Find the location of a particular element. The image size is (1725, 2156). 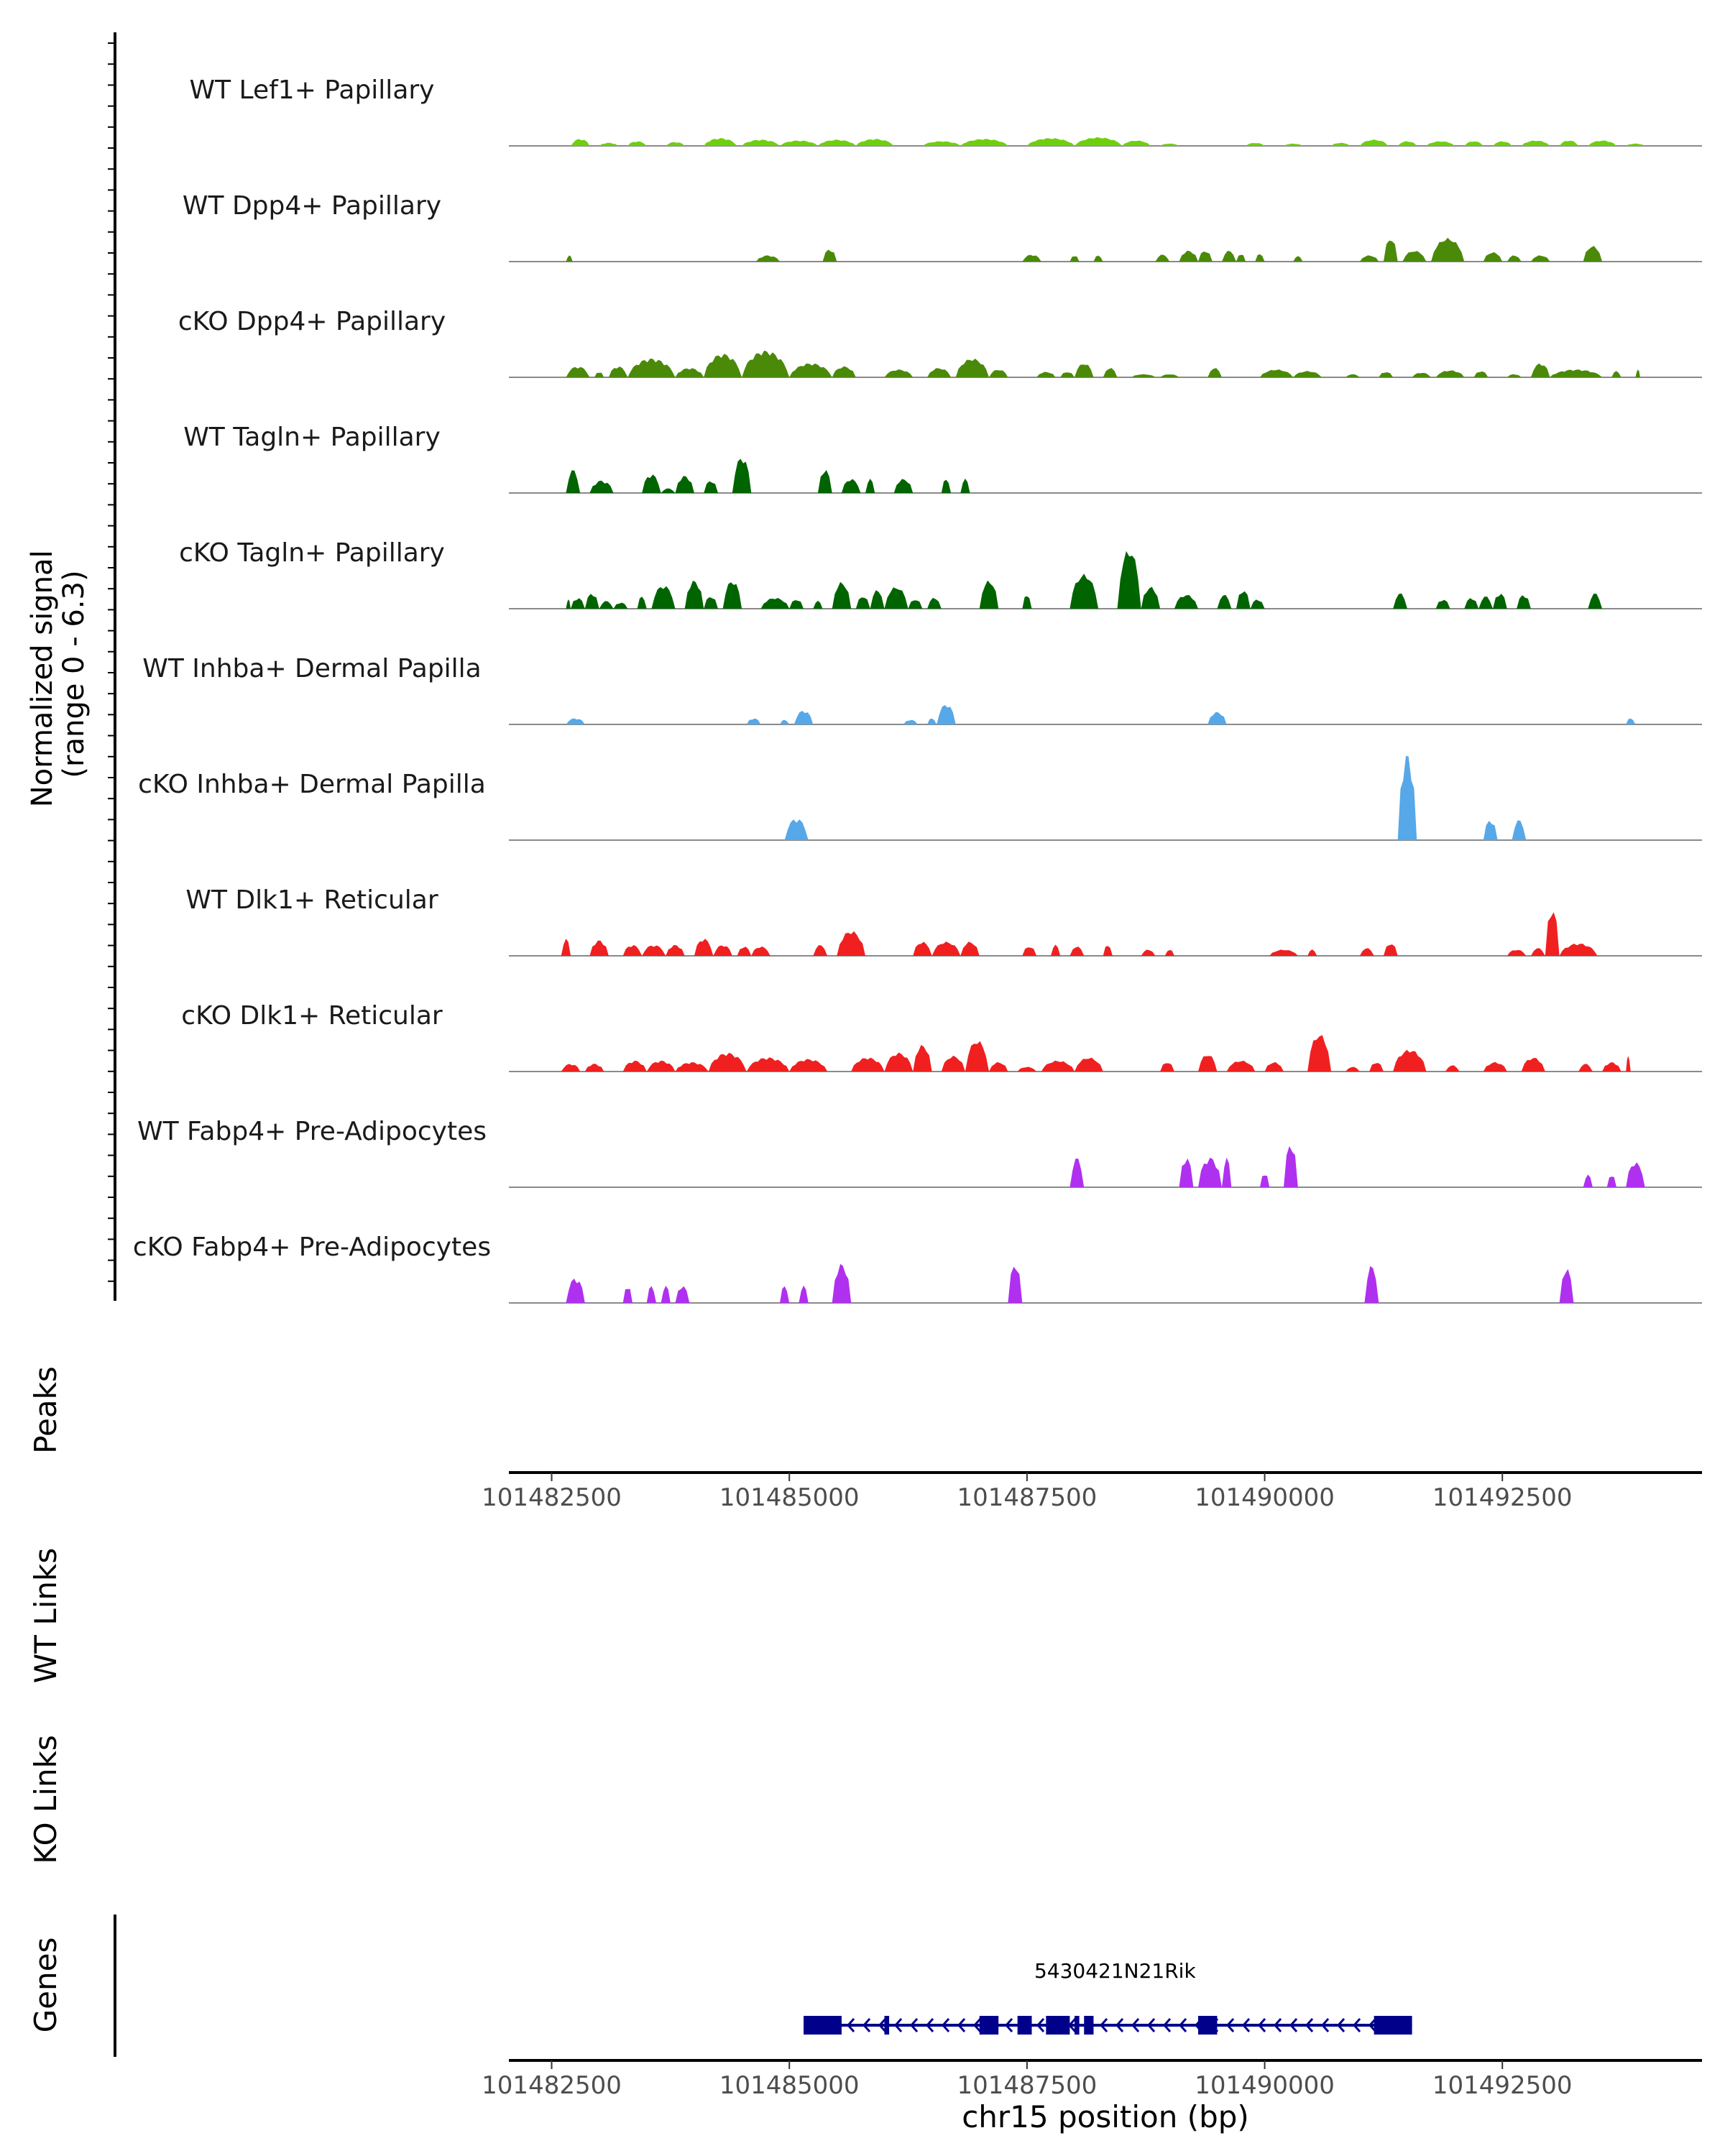

track-label: WT Lef1+ Papillary is located at coordinates (312, 90).